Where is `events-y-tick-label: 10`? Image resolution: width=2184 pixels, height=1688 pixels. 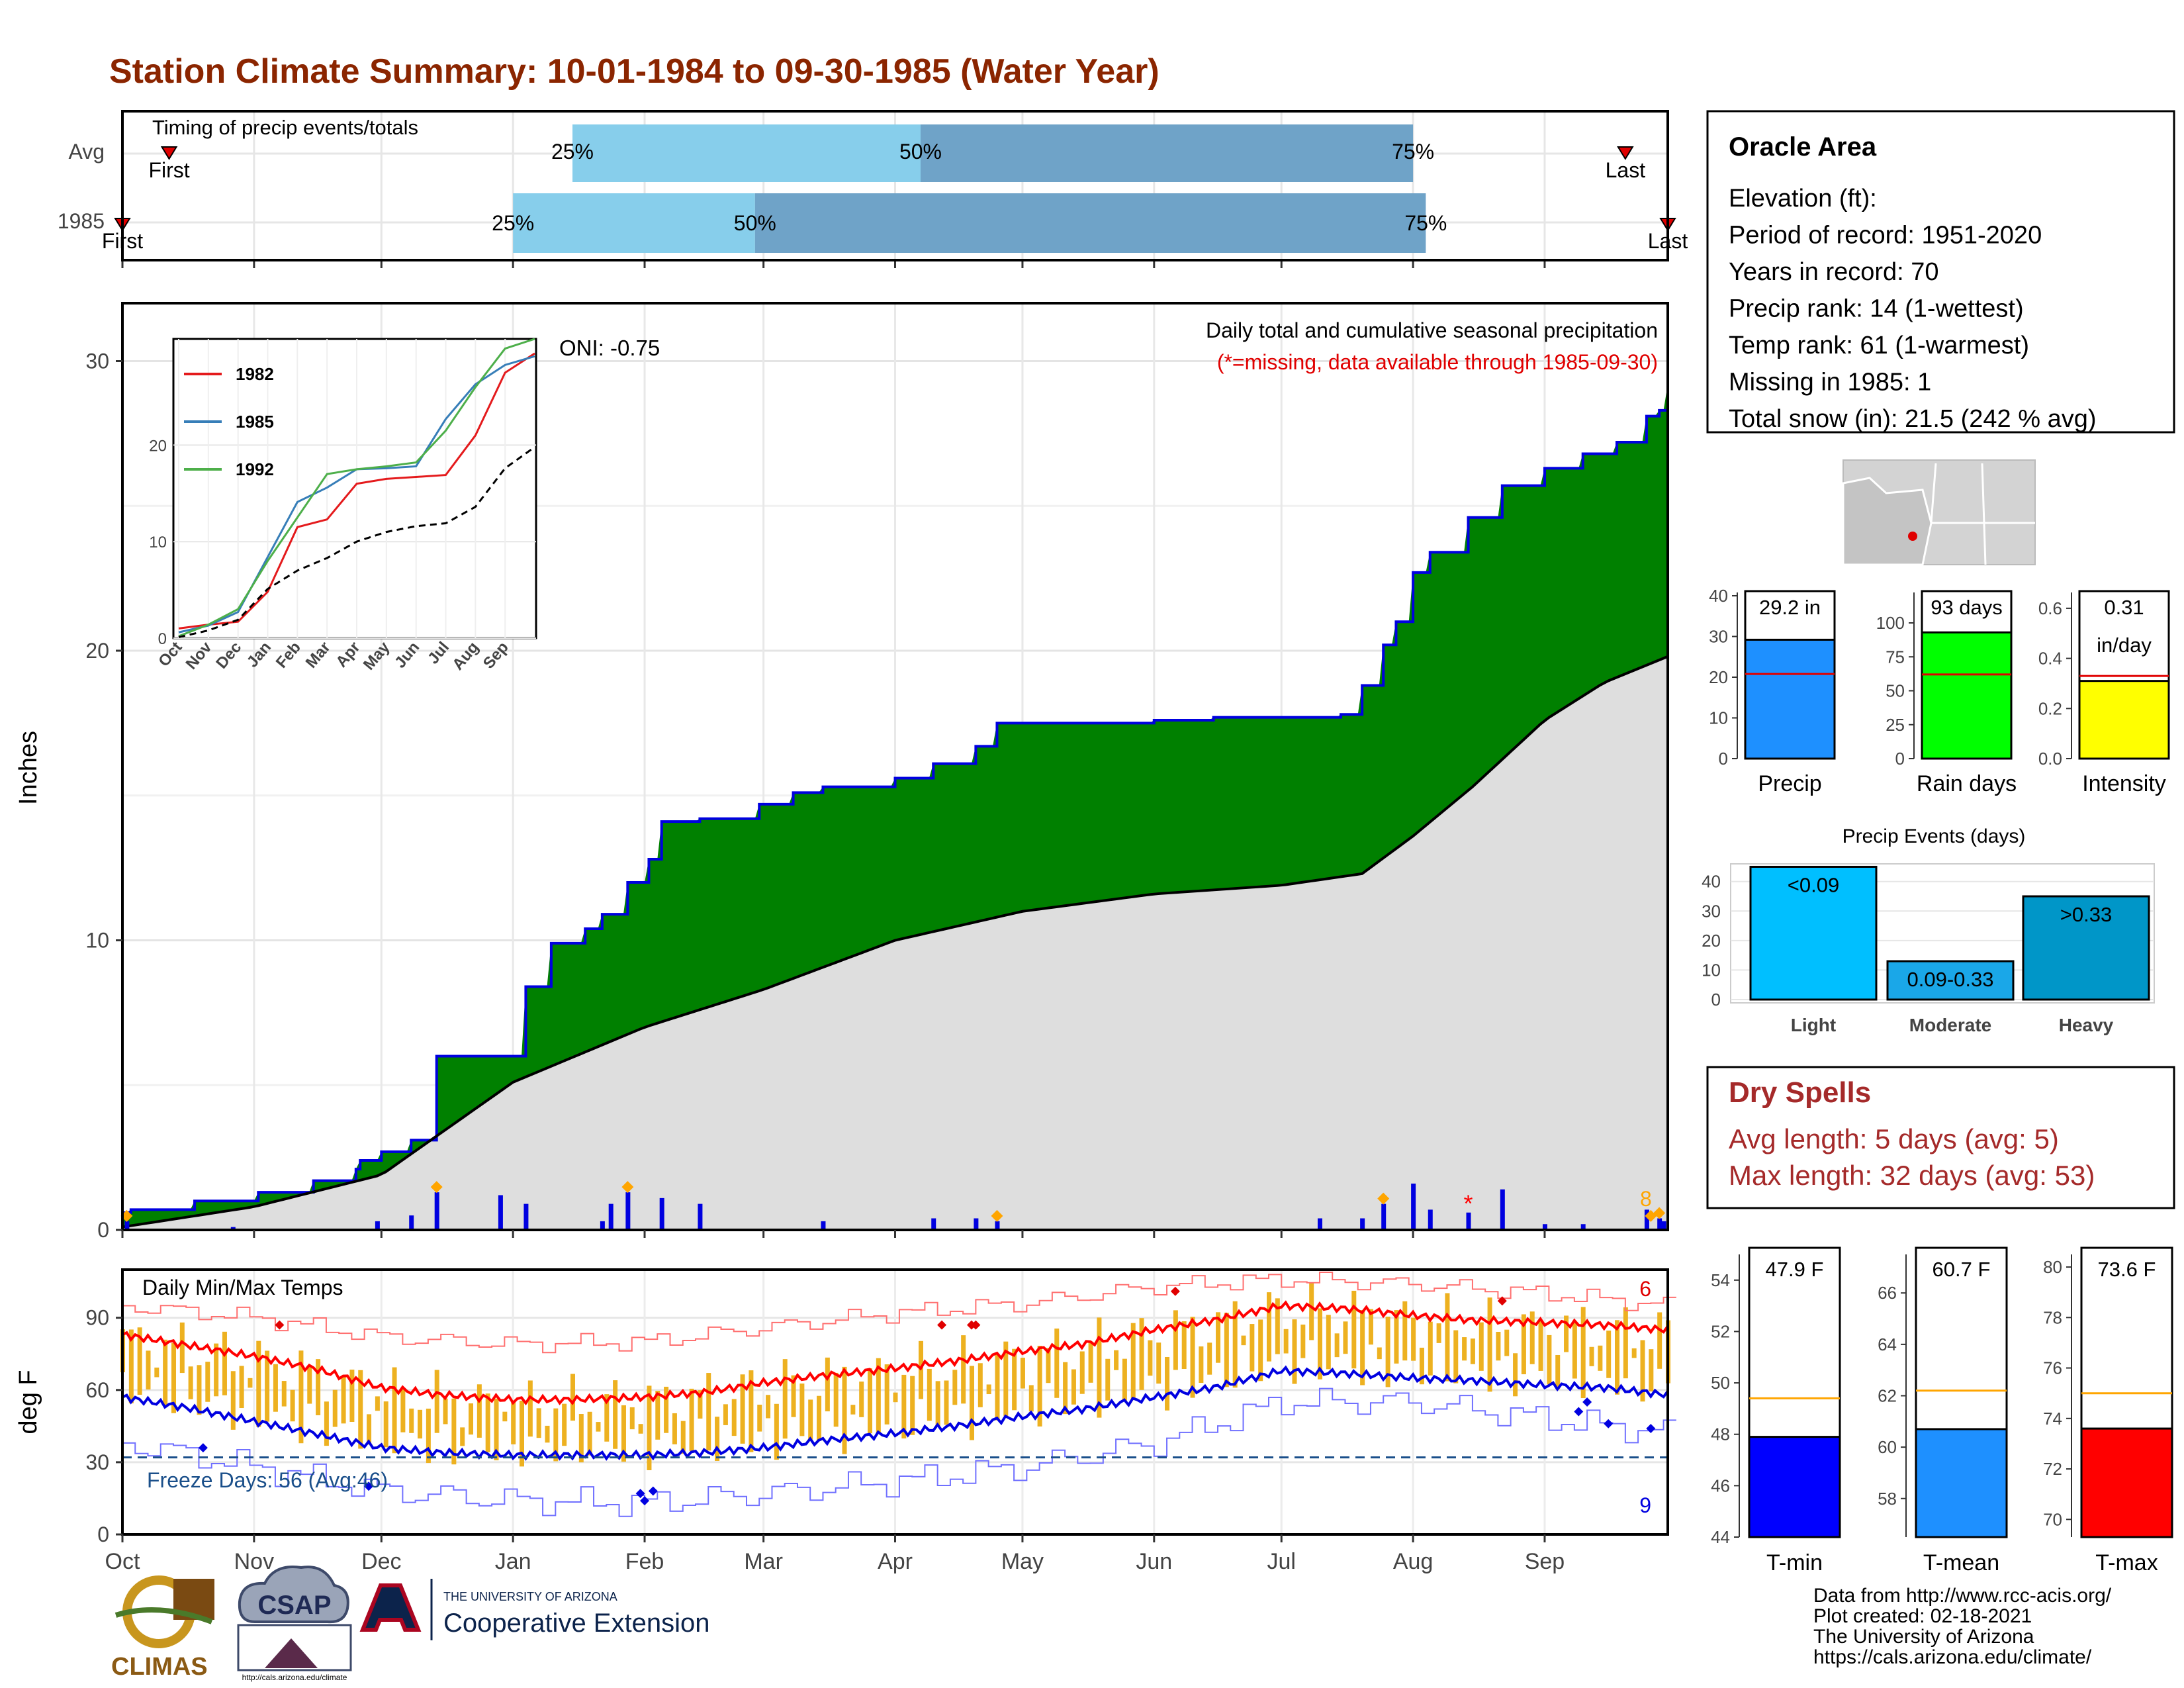 events-y-tick-label: 10 is located at coordinates (1712, 970).